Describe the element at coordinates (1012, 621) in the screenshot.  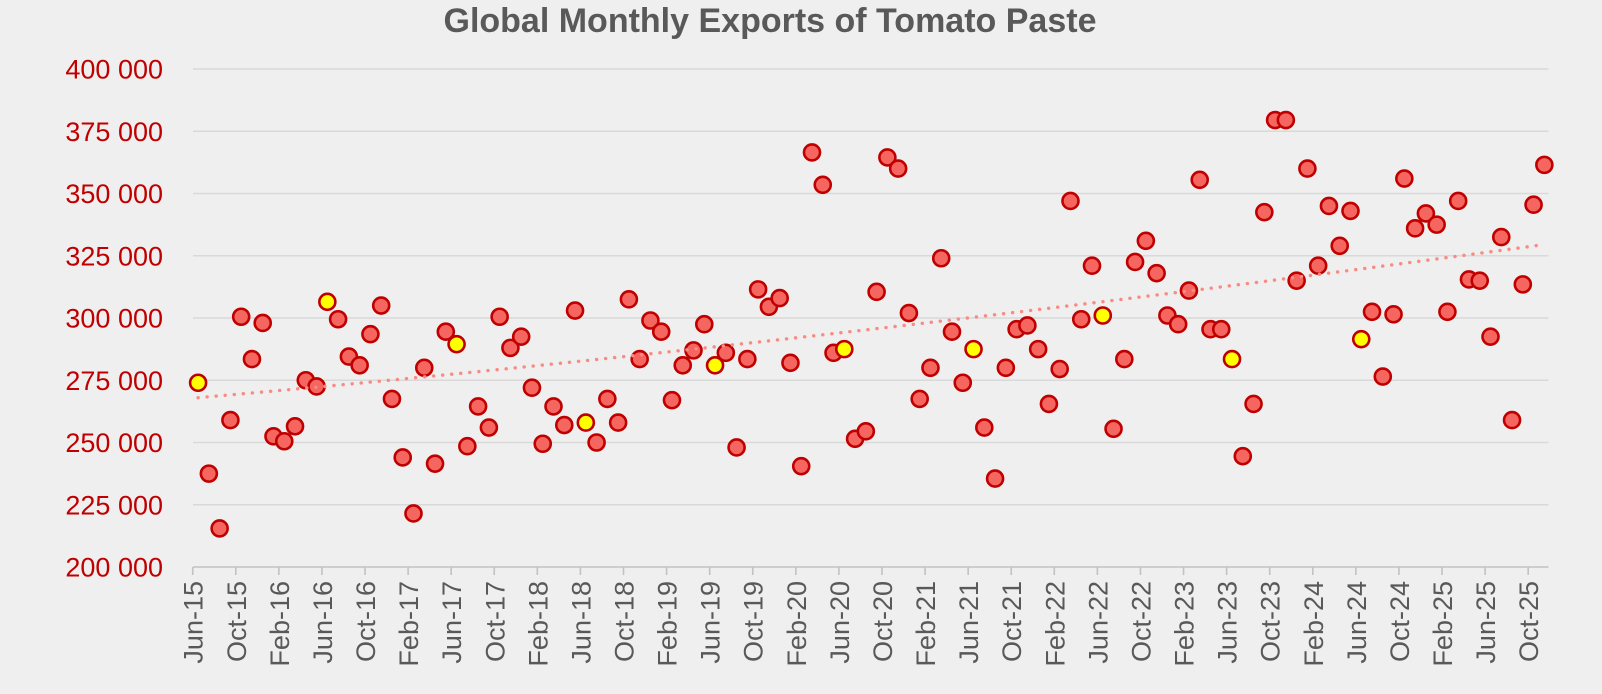
I see `x-axis-tick-label: Oct-21` at that location.